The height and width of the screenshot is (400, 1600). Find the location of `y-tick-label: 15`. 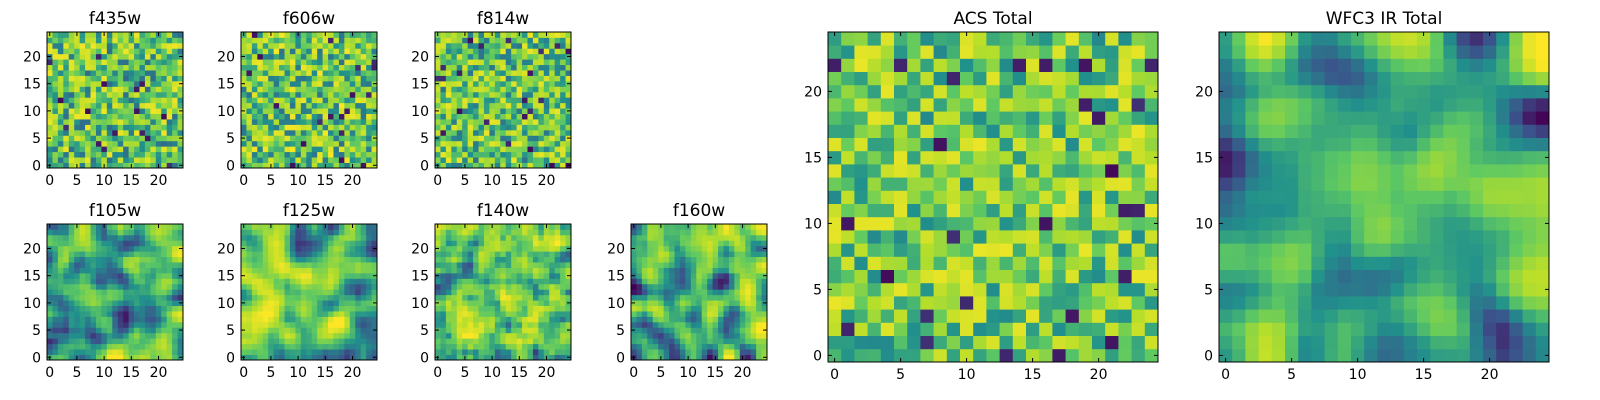

y-tick-label: 15 is located at coordinates (616, 277).